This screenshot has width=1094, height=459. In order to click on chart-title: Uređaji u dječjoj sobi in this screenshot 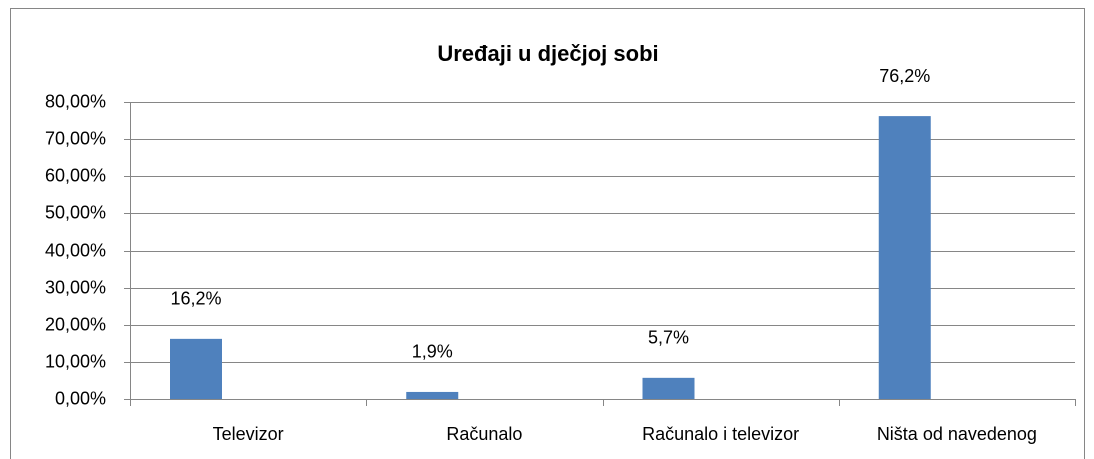, I will do `click(547, 53)`.